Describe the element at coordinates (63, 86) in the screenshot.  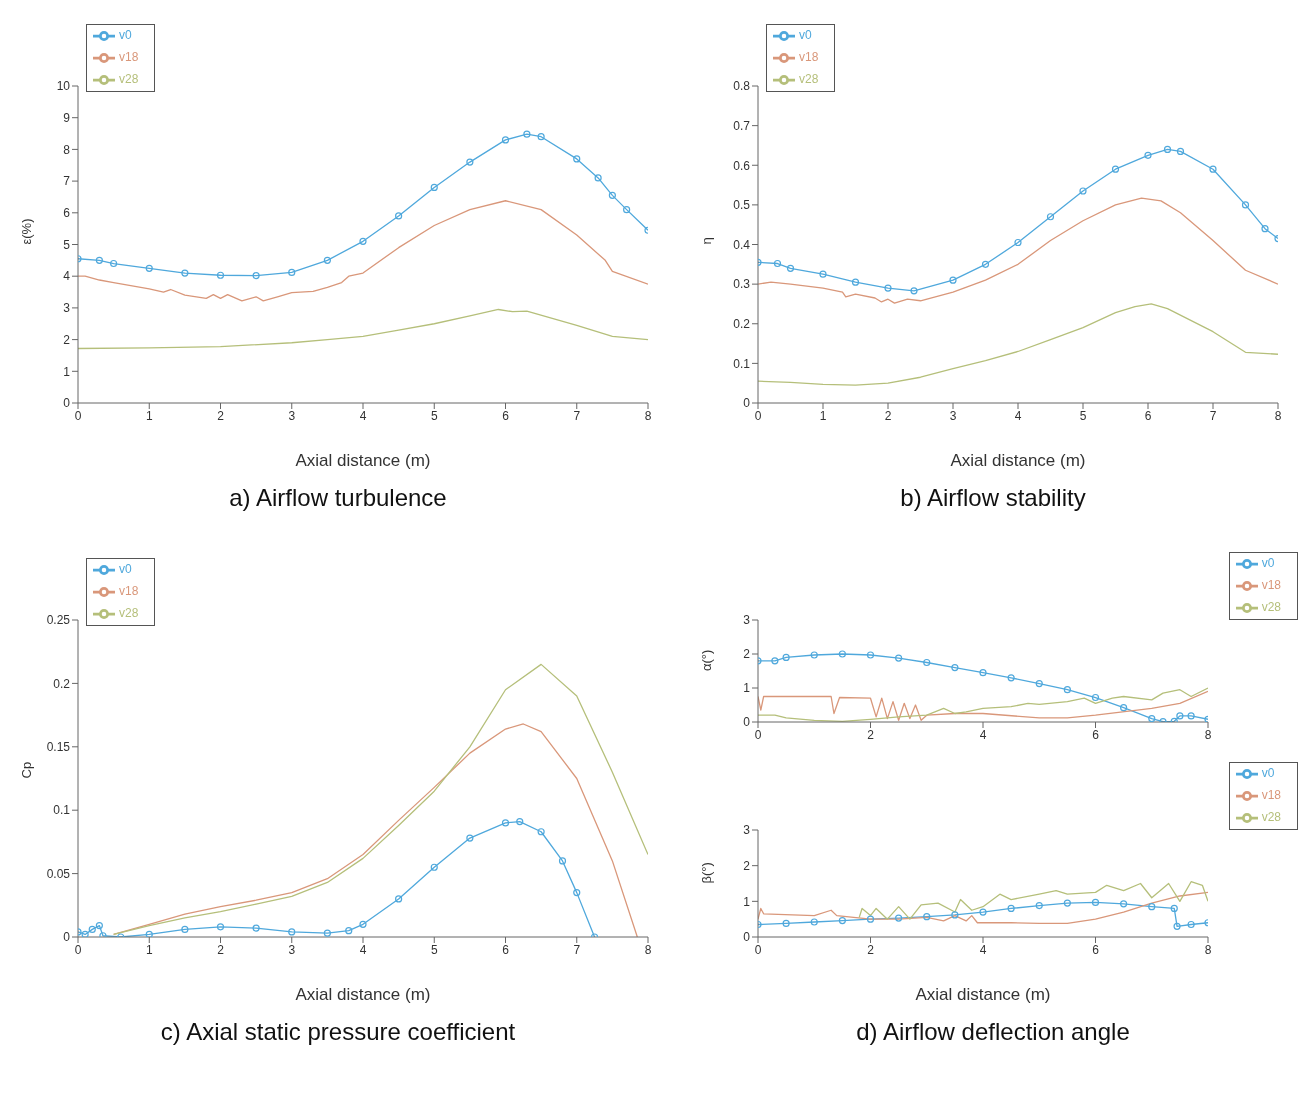
I see `y-tick-label: 10` at that location.